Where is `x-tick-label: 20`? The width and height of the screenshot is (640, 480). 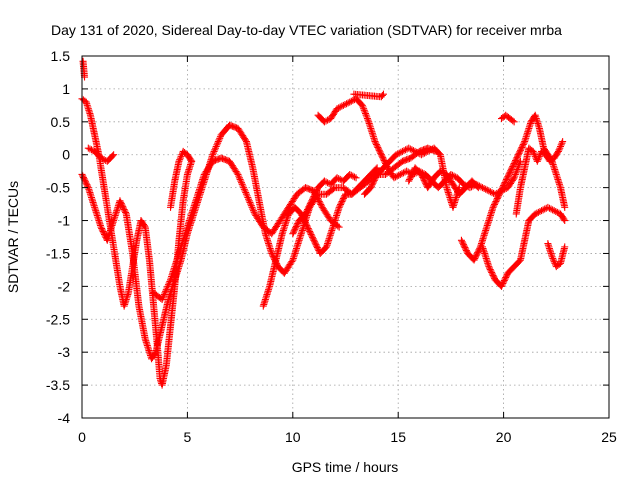
x-tick-label: 20 is located at coordinates (504, 437).